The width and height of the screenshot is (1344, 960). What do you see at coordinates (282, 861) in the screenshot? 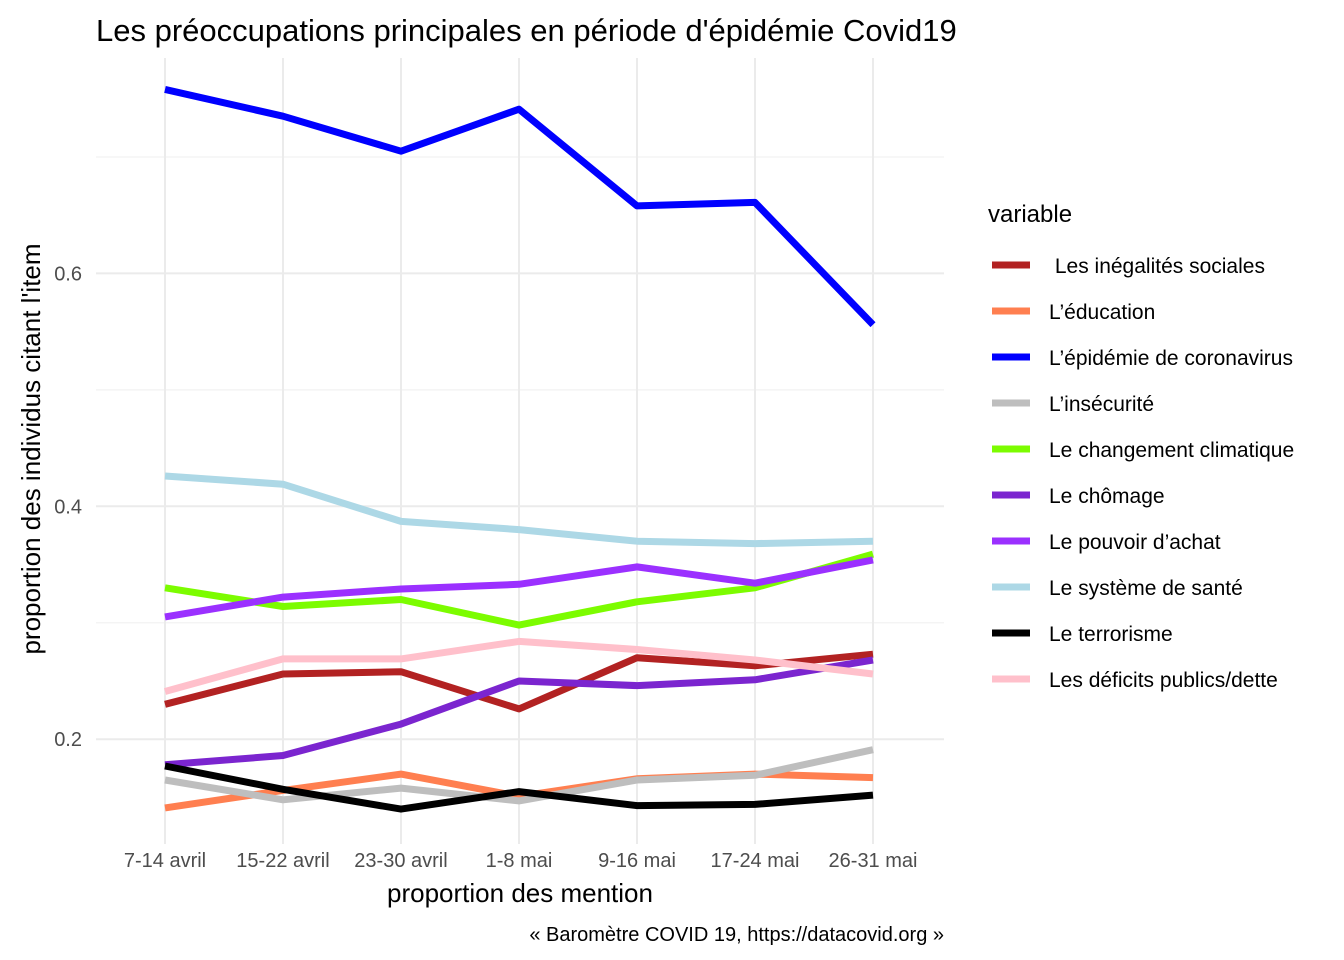
I see `x-tick-label: 15-22 avril` at bounding box center [282, 861].